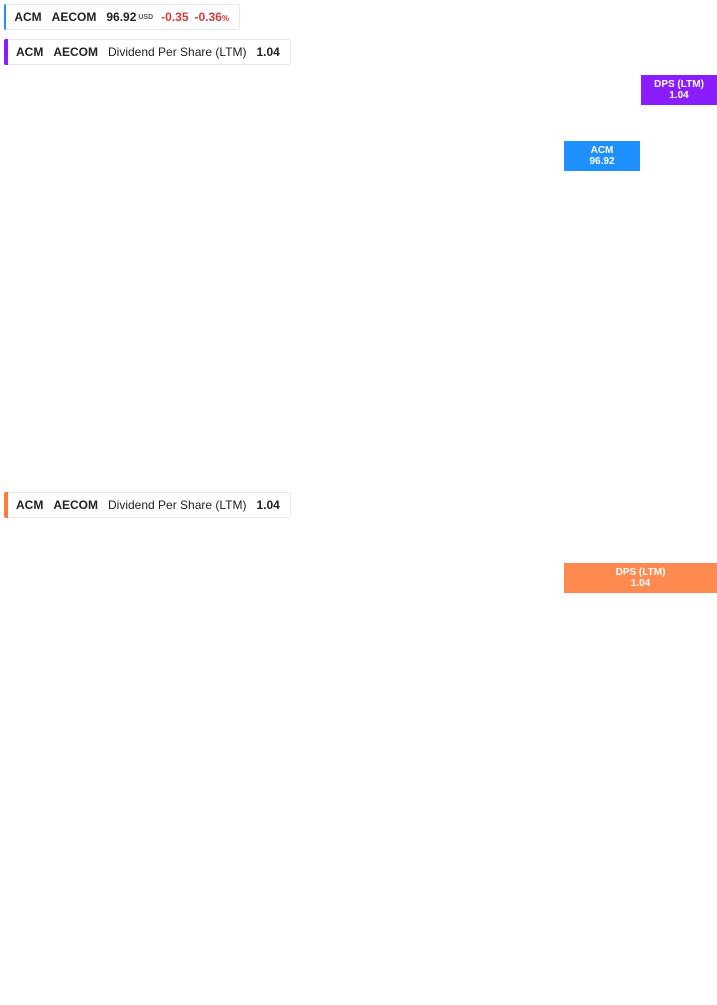 The image size is (717, 1005). Describe the element at coordinates (278, 988) in the screenshot. I see `time-axis: 16 2018 2020 2022 2024 2026` at that location.